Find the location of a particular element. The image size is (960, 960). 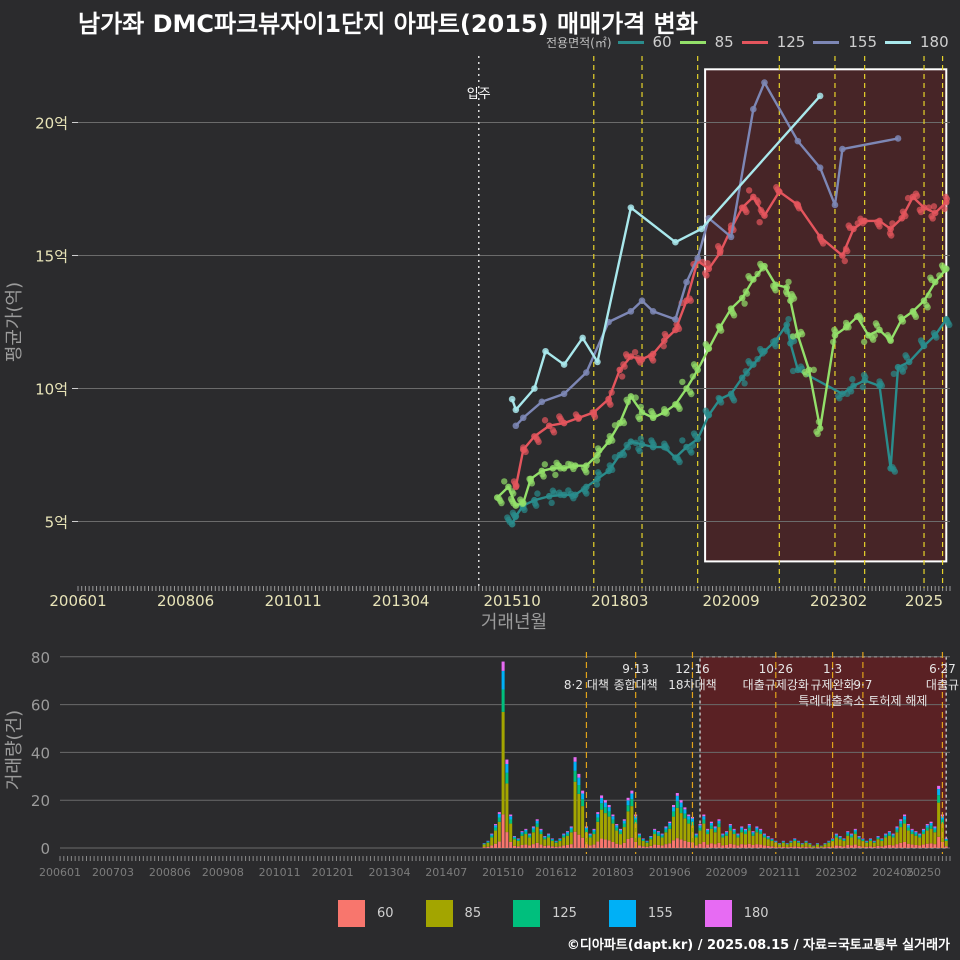

move-in-label: 입주 is located at coordinates (479, 94).